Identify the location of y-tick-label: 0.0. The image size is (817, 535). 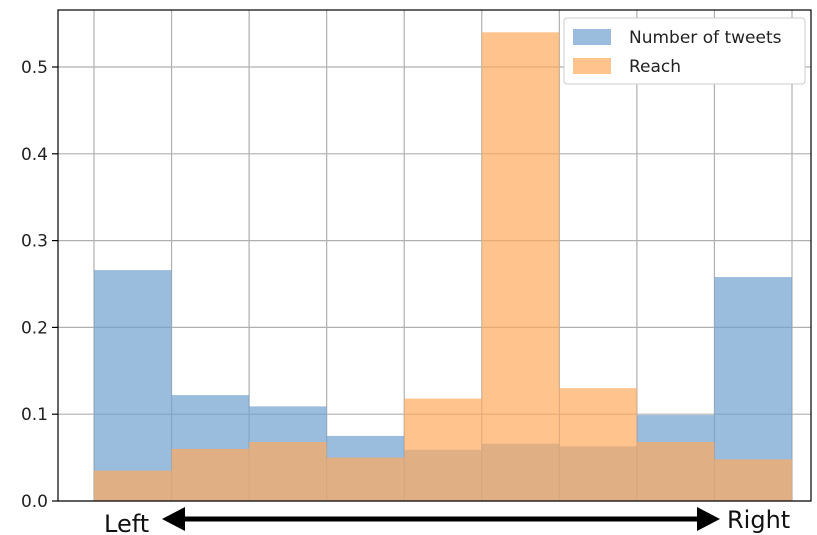
(34, 502).